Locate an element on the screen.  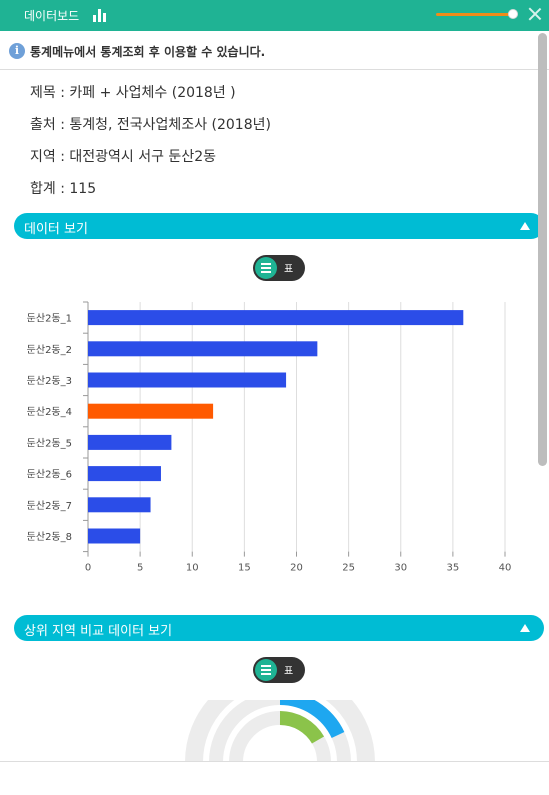
category-label: 둔산2동_1 is located at coordinates (49, 319).